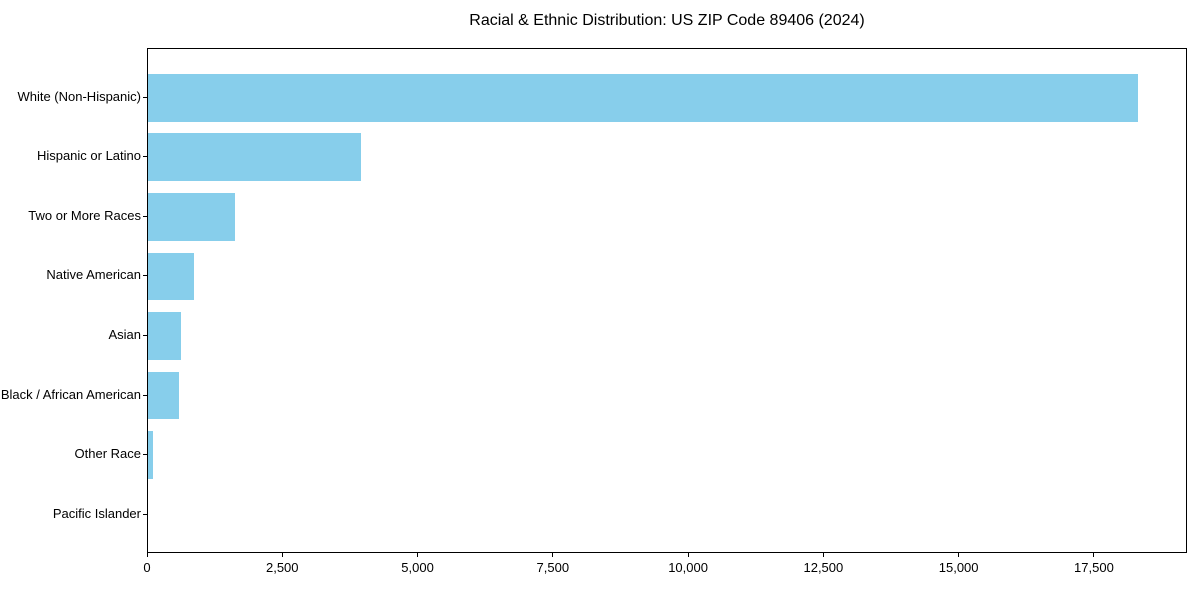 This screenshot has width=1200, height=600. Describe the element at coordinates (958, 567) in the screenshot. I see `x-tick-label-15000: 15,000` at that location.